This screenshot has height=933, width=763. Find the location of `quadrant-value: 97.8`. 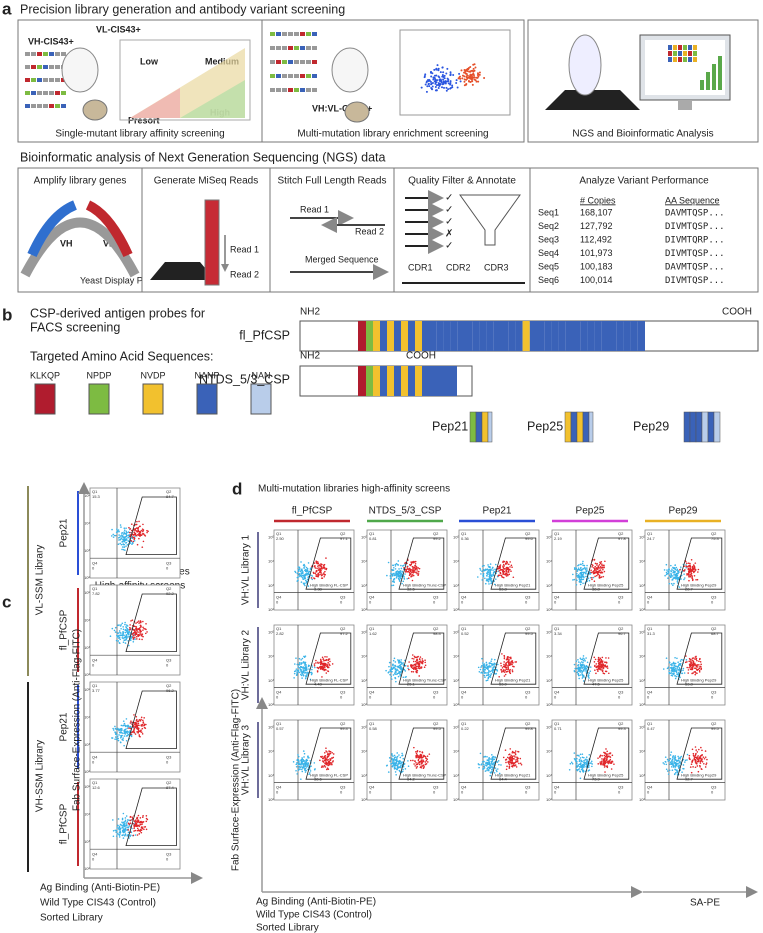

quadrant-value: 97.8 is located at coordinates (622, 538).